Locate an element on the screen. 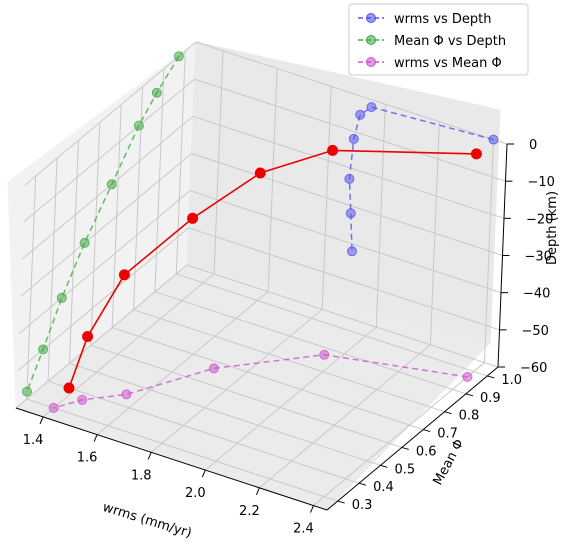  z-tick-label: 0 is located at coordinates (533, 145).